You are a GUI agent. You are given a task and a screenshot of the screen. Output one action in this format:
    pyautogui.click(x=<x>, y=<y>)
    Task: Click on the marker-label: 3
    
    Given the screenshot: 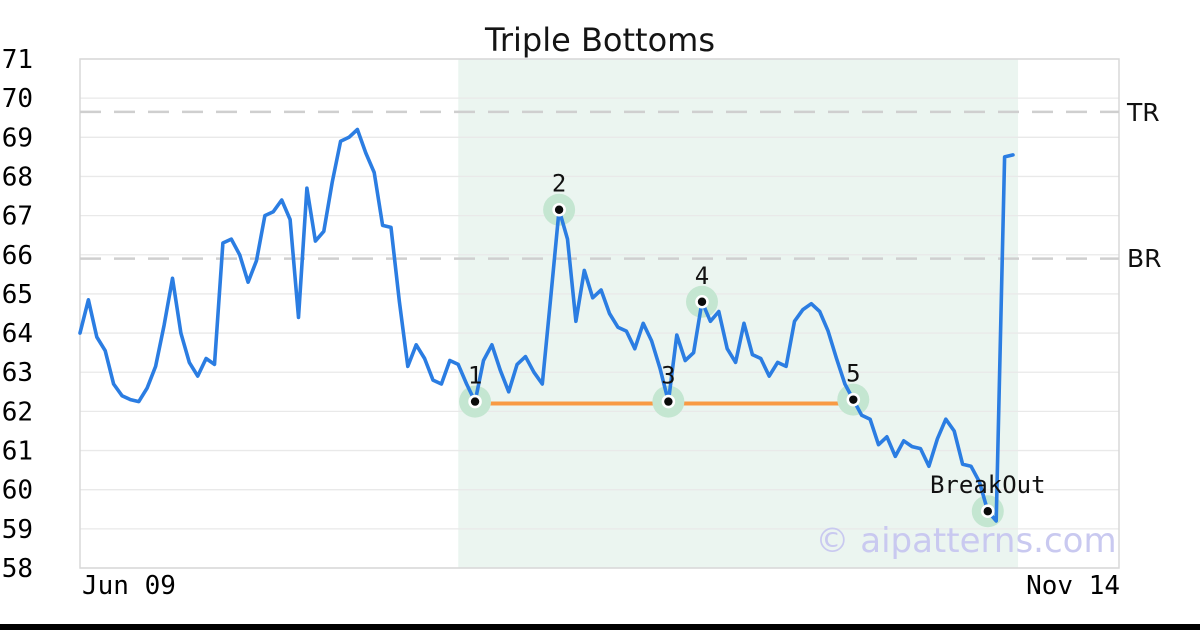 What is the action you would take?
    pyautogui.click(x=668, y=376)
    